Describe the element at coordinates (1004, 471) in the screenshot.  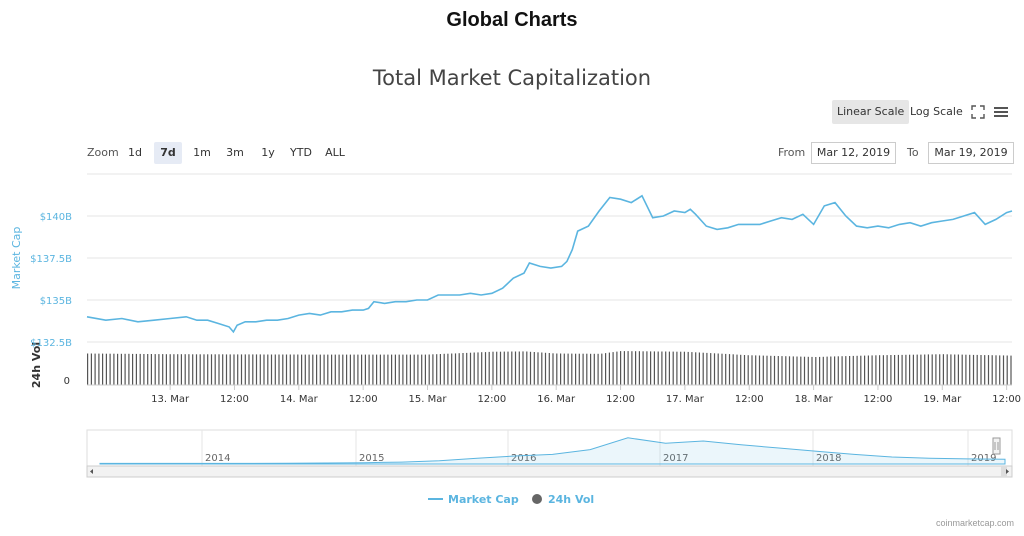
I see `scrollbar-thumb` at that location.